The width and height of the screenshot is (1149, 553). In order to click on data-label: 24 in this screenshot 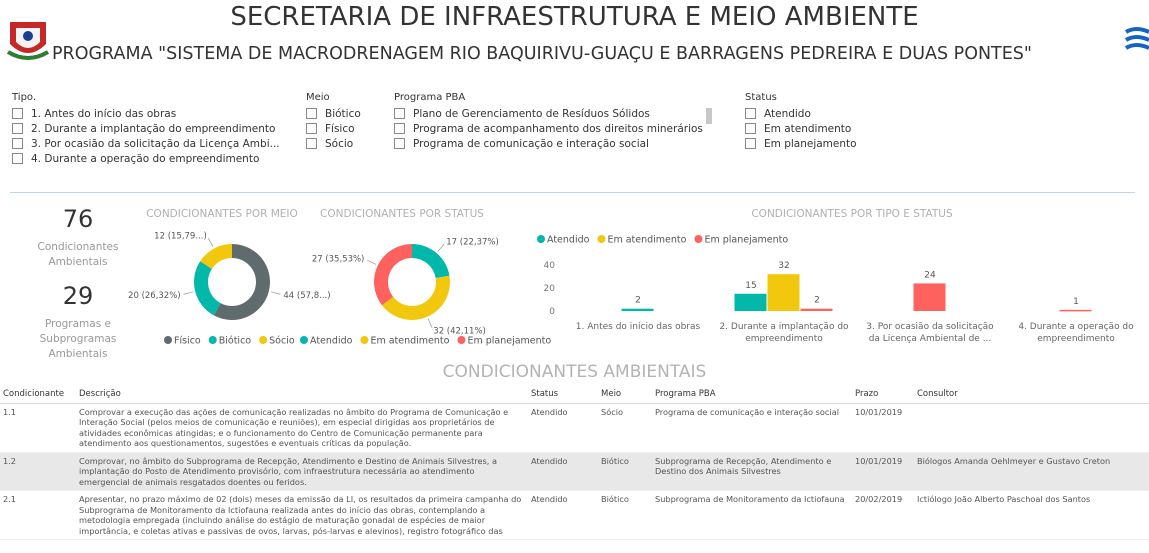, I will do `click(930, 275)`.